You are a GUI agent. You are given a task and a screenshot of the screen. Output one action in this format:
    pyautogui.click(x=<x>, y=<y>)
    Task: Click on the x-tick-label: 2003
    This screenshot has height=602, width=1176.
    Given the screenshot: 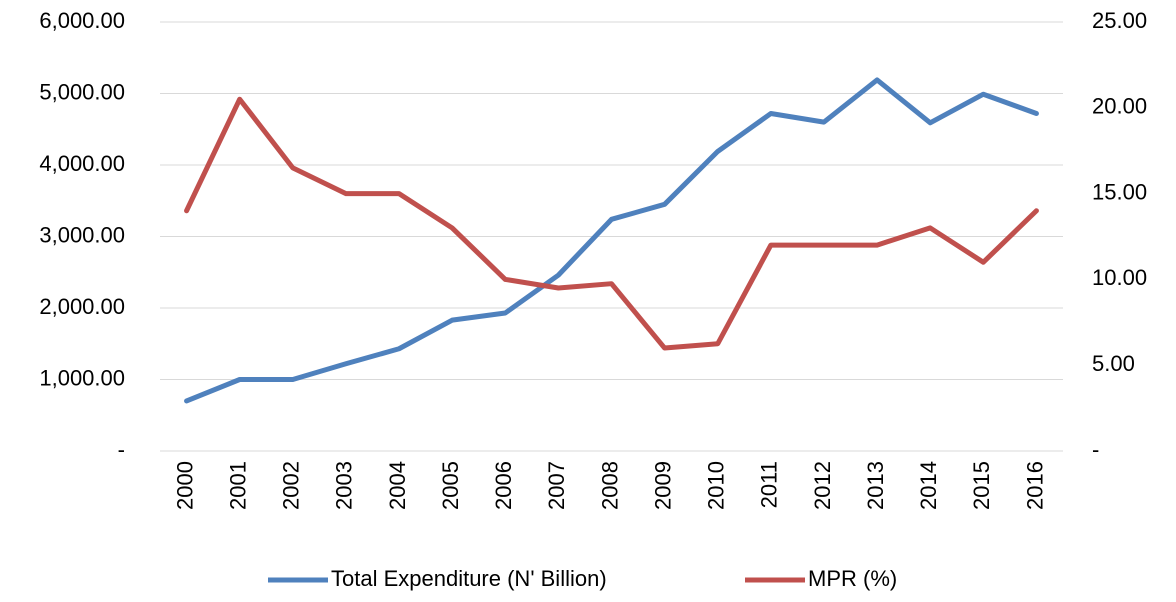 What is the action you would take?
    pyautogui.click(x=344, y=485)
    